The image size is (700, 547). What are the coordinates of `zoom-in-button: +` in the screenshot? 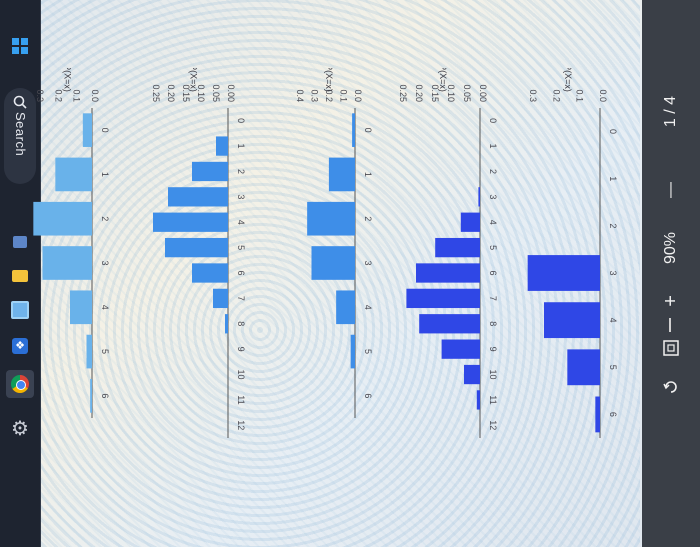 It's located at (670, 301).